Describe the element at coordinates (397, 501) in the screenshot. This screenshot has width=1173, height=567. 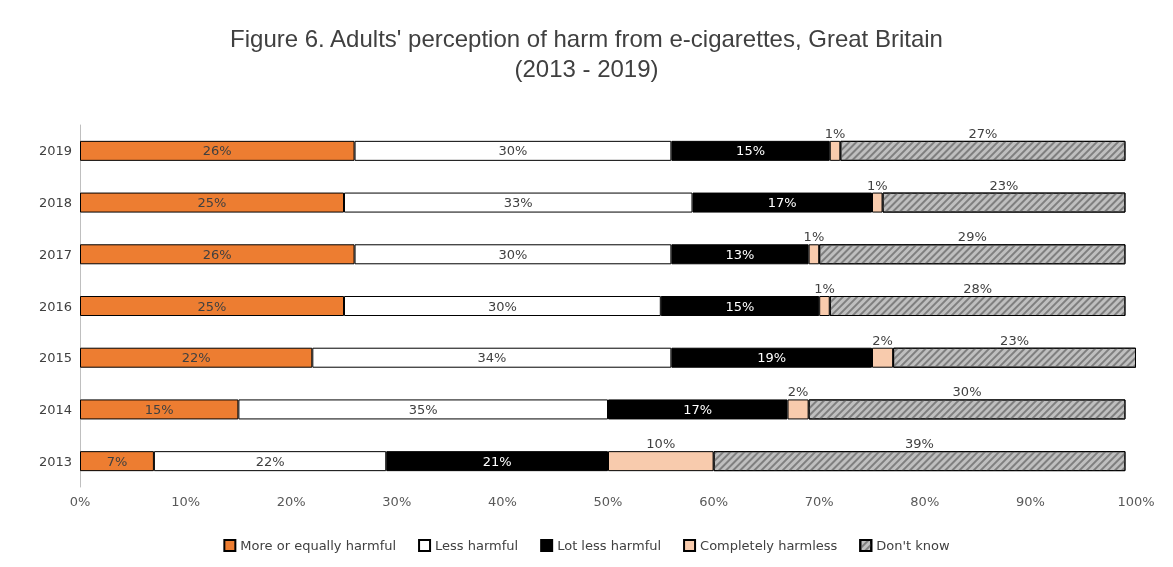
I see `x-tick-label: 30%` at that location.